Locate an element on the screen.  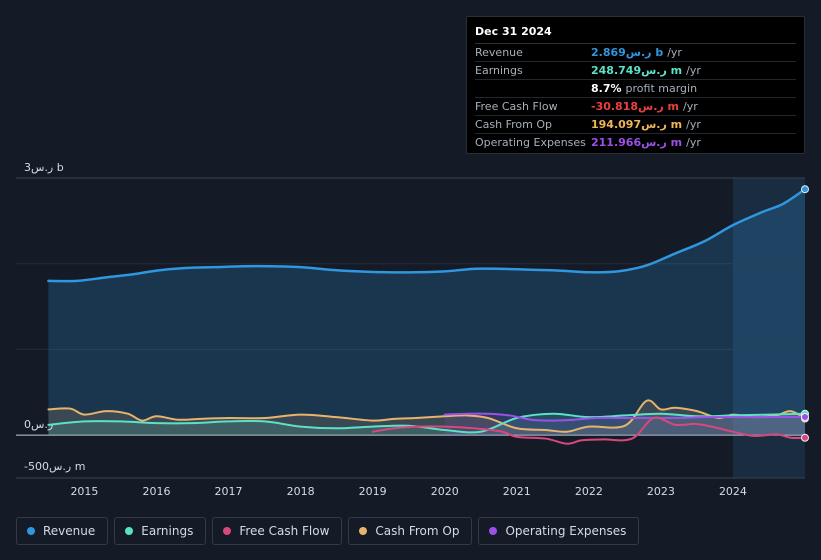
legend-item-revenue: Revenue is located at coordinates (62, 531).